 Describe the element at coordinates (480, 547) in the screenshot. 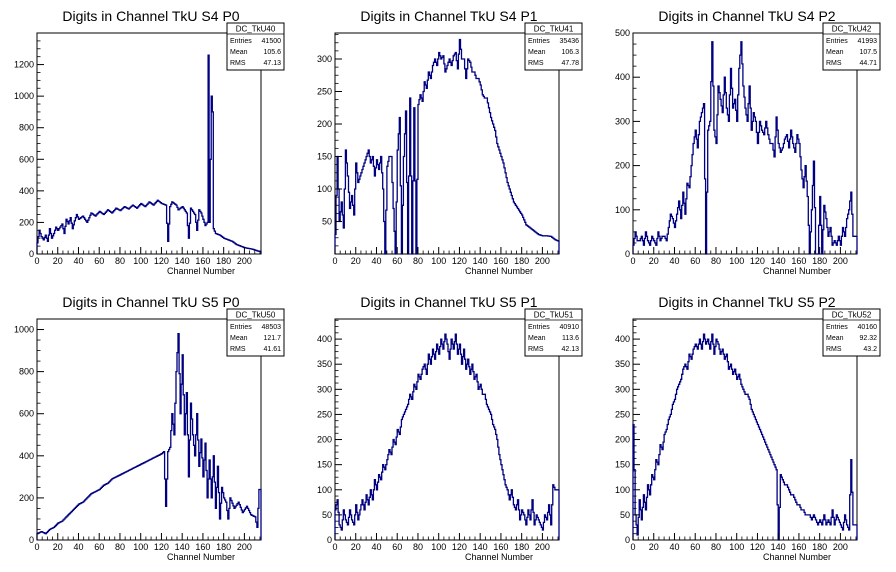

I see `x-tick-label: 140` at that location.